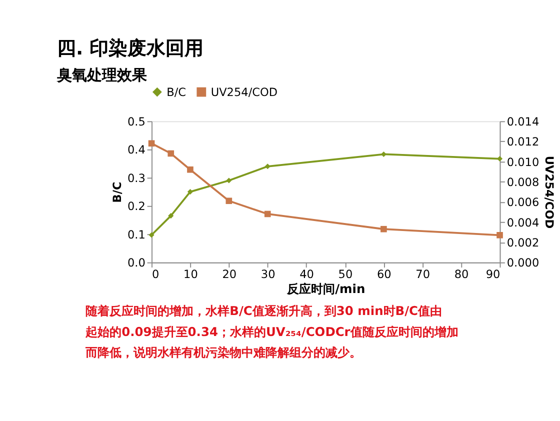 The height and width of the screenshot is (421, 560). What do you see at coordinates (136, 150) in the screenshot?
I see `y-tick-label: 0.4` at bounding box center [136, 150].